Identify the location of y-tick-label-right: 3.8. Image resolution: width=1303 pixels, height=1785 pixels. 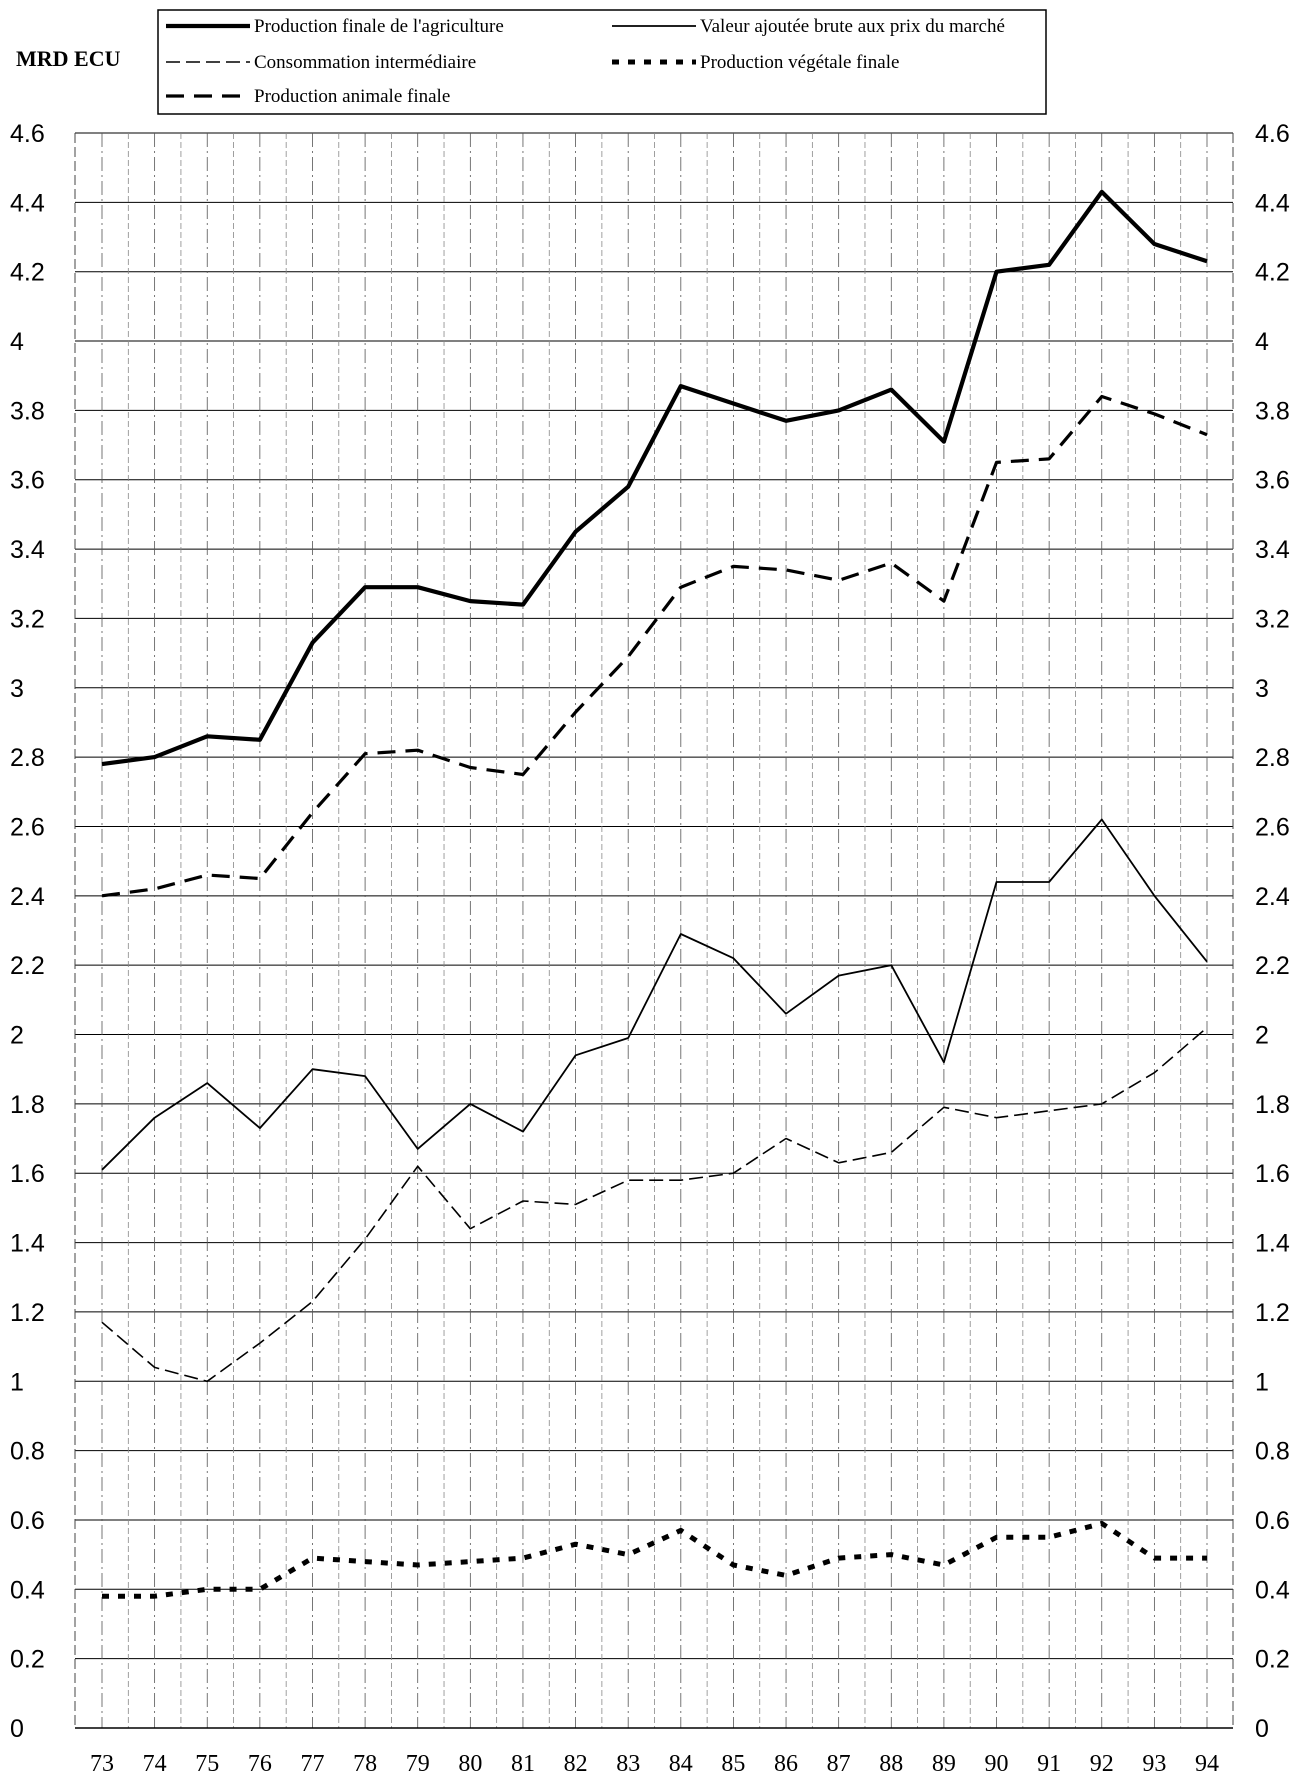
(1272, 411).